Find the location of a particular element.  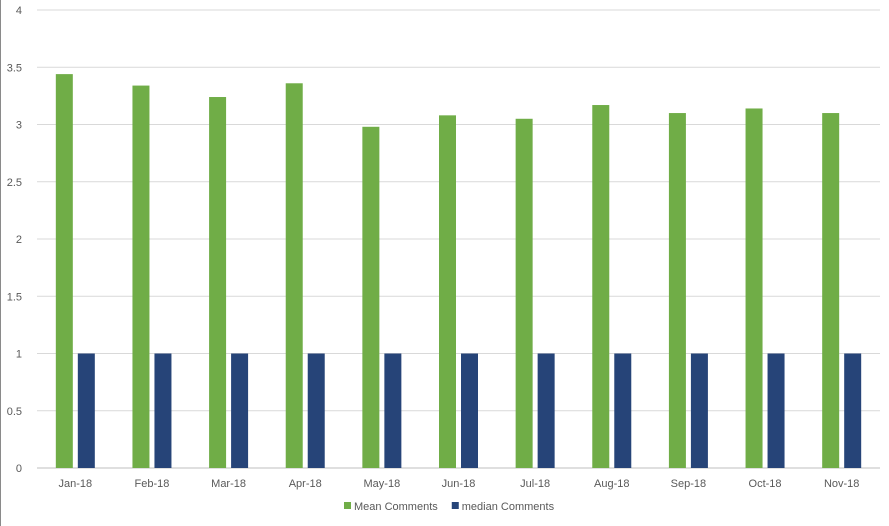

y-tick-label: 4 is located at coordinates (19, 11).